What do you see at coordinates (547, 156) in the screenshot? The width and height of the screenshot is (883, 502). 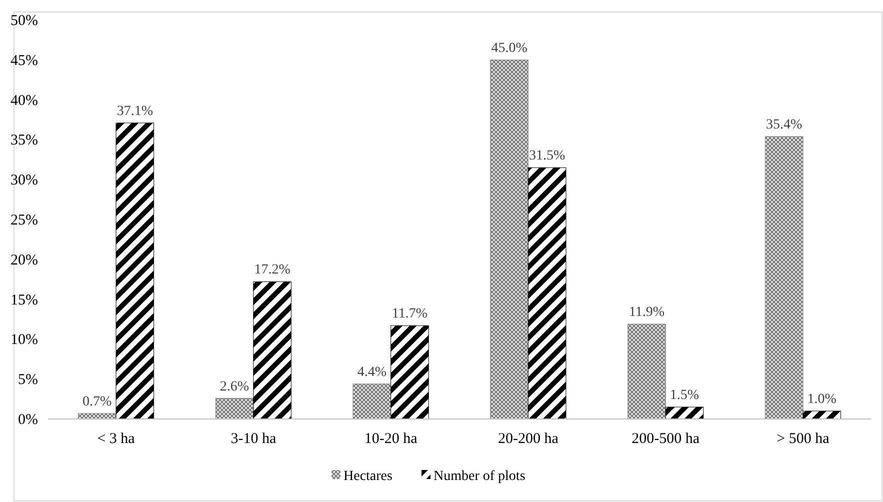 I see `data-label: 31.5%` at bounding box center [547, 156].